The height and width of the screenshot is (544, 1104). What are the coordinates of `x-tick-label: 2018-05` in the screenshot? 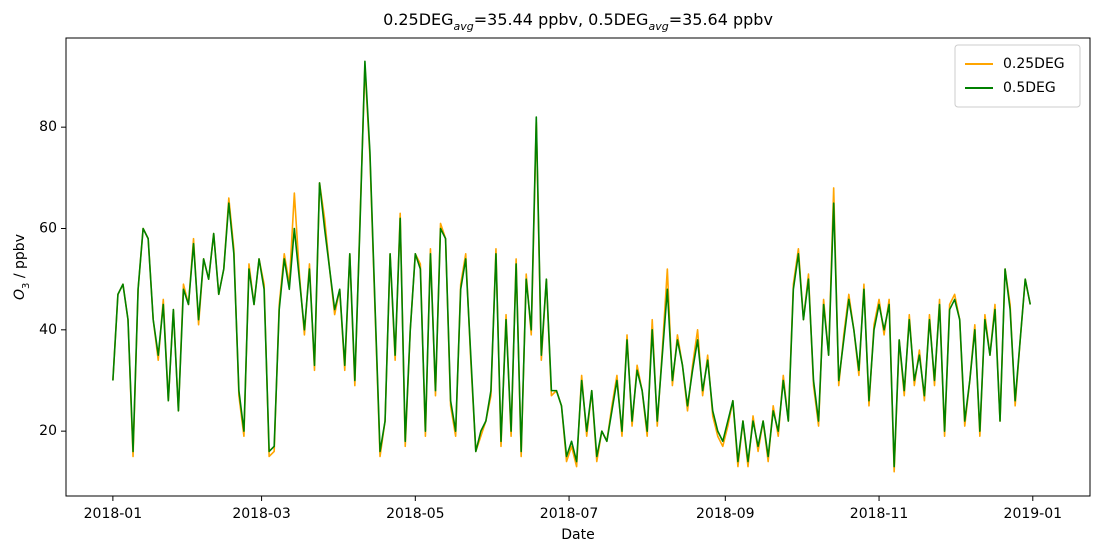 It's located at (415, 514).